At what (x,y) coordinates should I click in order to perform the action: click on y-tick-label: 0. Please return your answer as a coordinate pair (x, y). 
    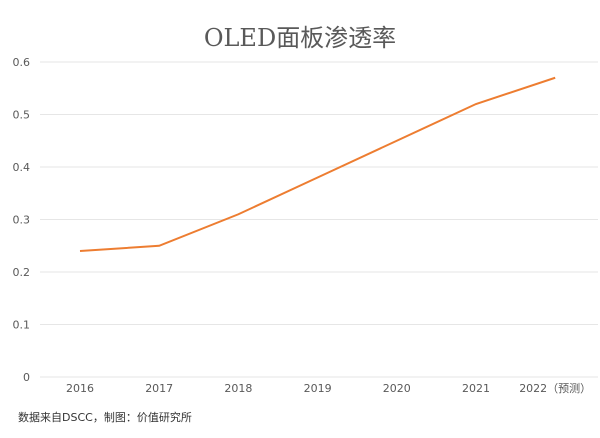
    Looking at the image, I should click on (26, 377).